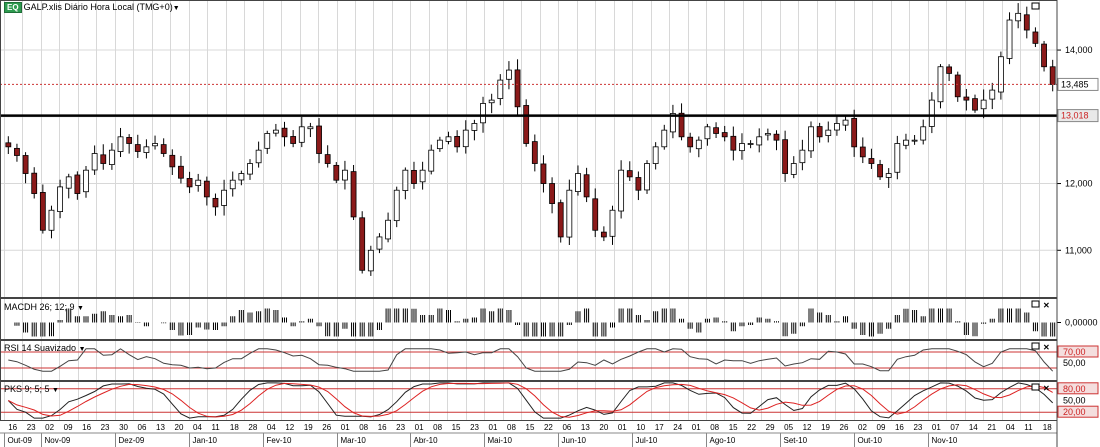 The width and height of the screenshot is (1100, 447). What do you see at coordinates (733, 427) in the screenshot?
I see `x-day-label: 15` at bounding box center [733, 427].